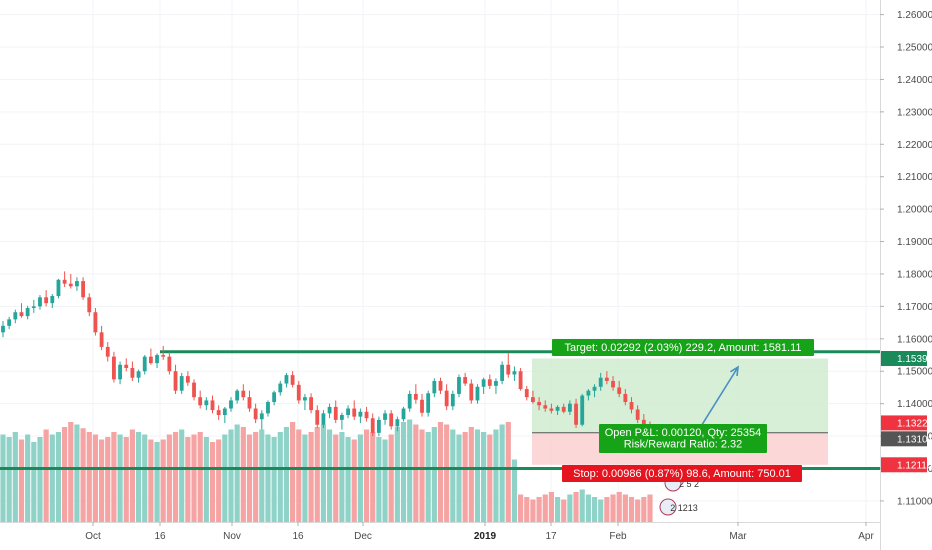  I want to click on price-tick-label: 1.17000, so click(914, 307).